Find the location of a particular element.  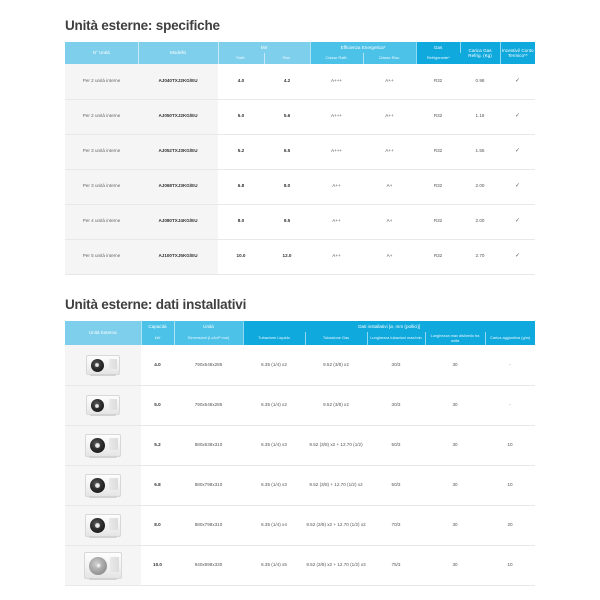

liquid-pipe-cell: 6.35 (1/4) x5 is located at coordinates (274, 565).